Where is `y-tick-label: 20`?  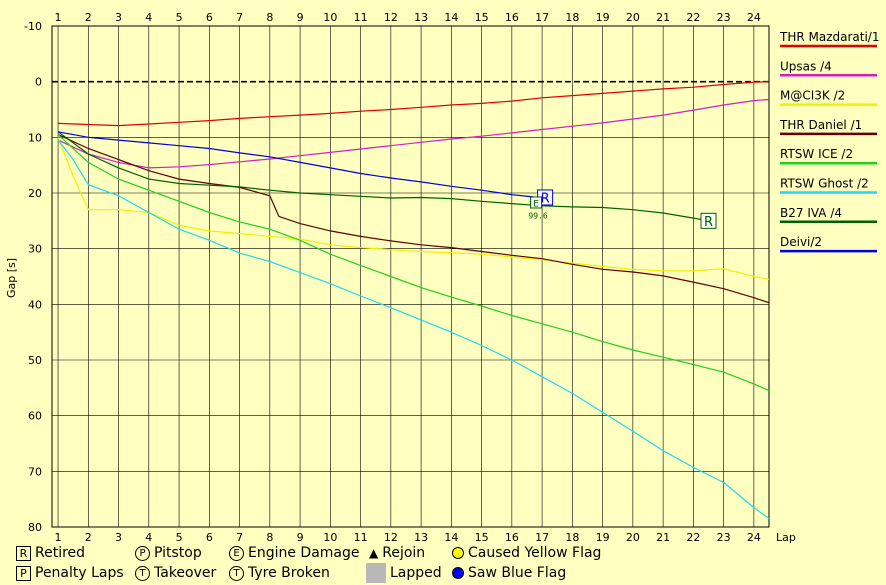
y-tick-label: 20 is located at coordinates (35, 193).